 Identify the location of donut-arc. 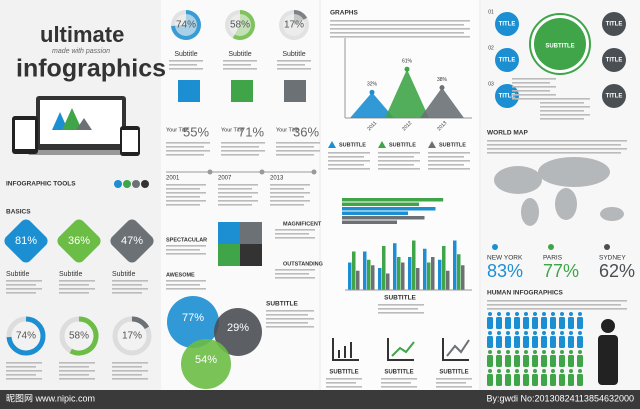
(26, 336).